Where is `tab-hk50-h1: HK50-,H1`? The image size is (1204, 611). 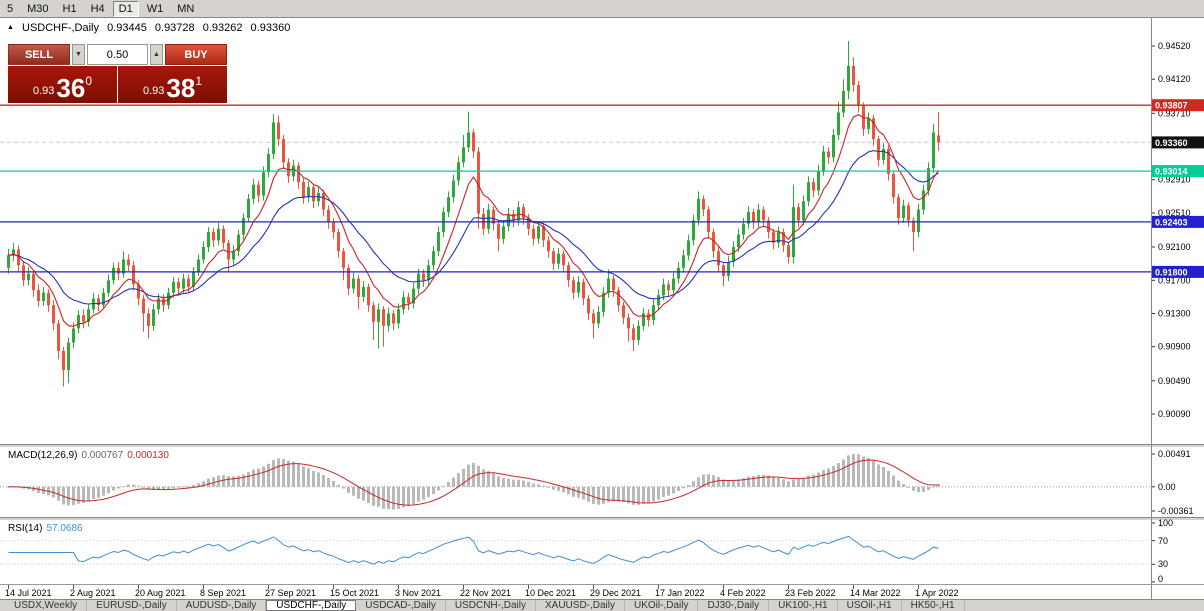 tab-hk50-h1: HK50-,H1 is located at coordinates (933, 605).